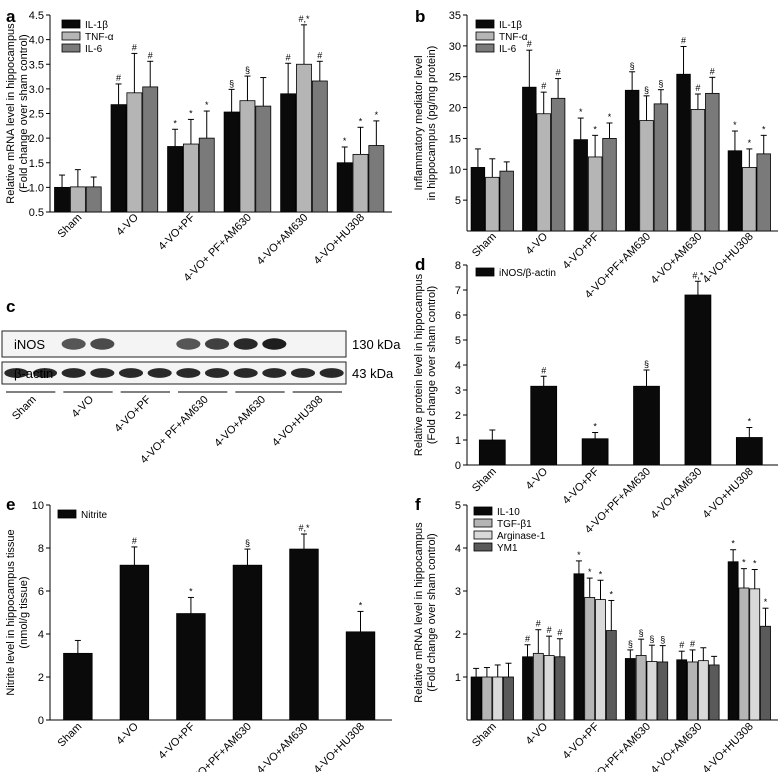 Image resolution: width=784 pixels, height=772 pixels. Describe the element at coordinates (29, 344) in the screenshot. I see `blot-row-label: iNOS` at that location.